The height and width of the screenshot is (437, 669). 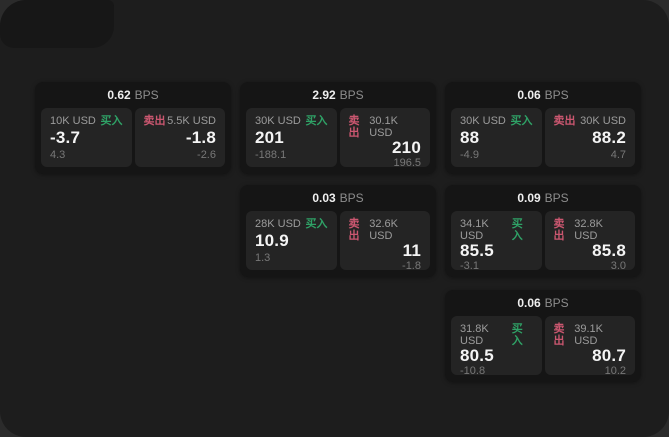 I want to click on sell-delta-value: 4.7, so click(x=618, y=155).